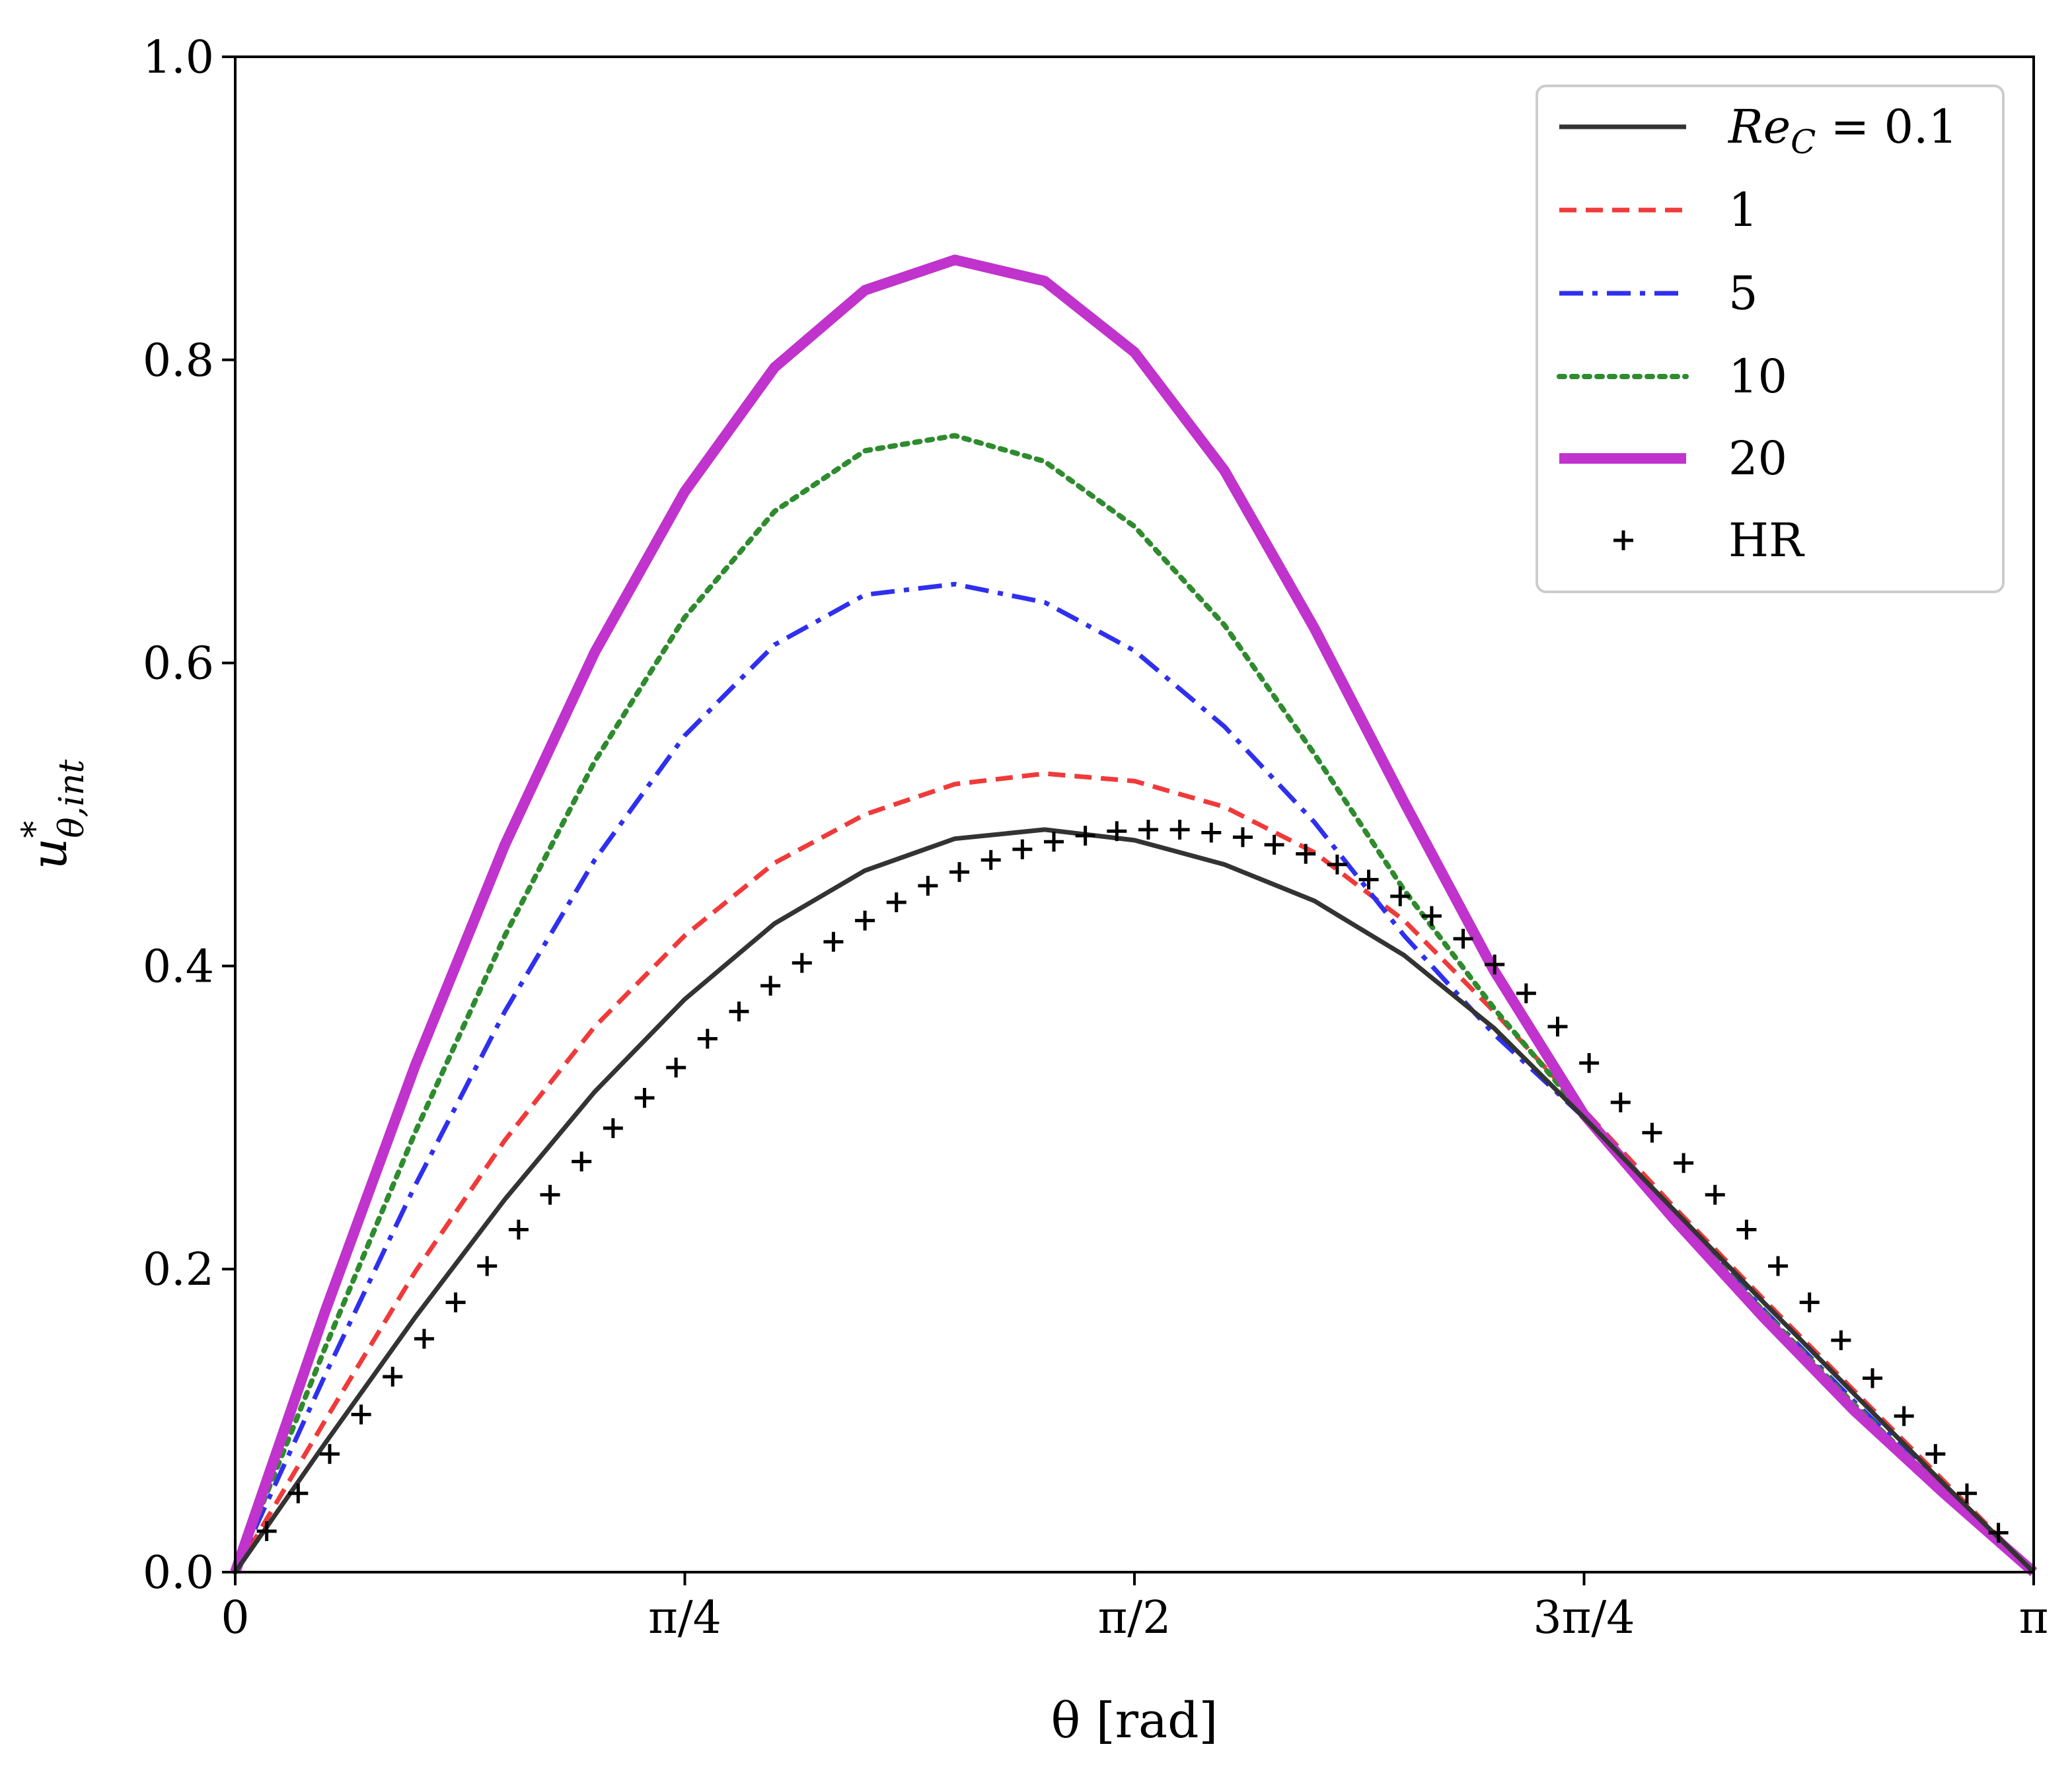 This screenshot has height=1767, width=2072. I want to click on legend-label: 5, so click(1743, 293).